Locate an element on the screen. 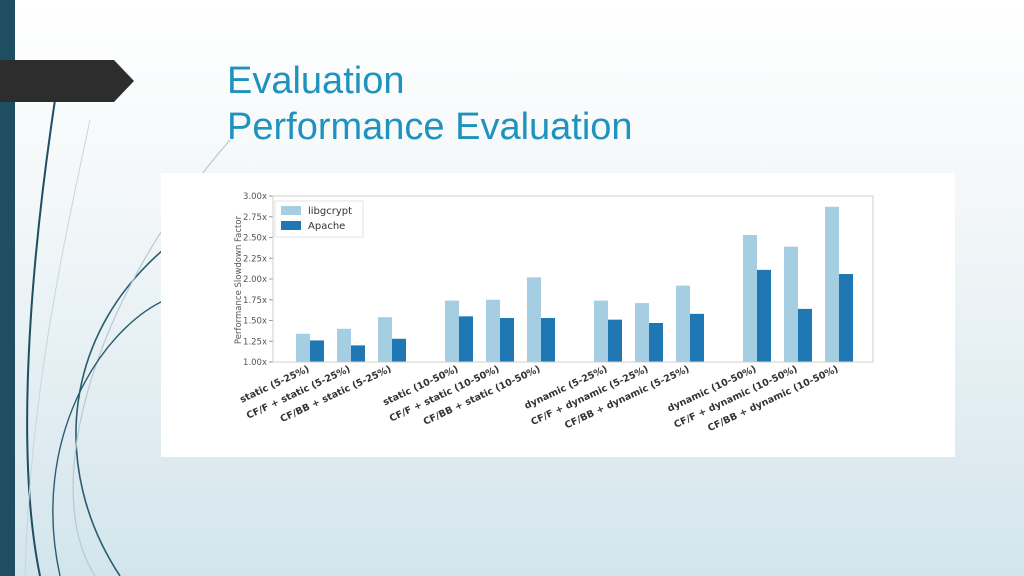  y-tick-label: 2.75x is located at coordinates (255, 218).